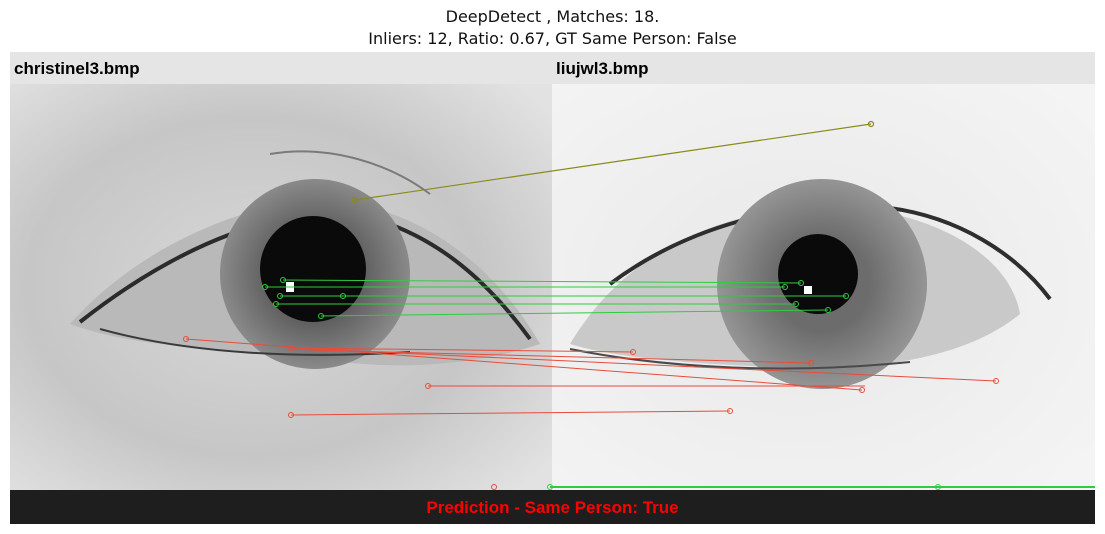 Image resolution: width=1105 pixels, height=534 pixels. I want to click on figure-title-line1: DeepDetect , Matches: 18., so click(552, 16).